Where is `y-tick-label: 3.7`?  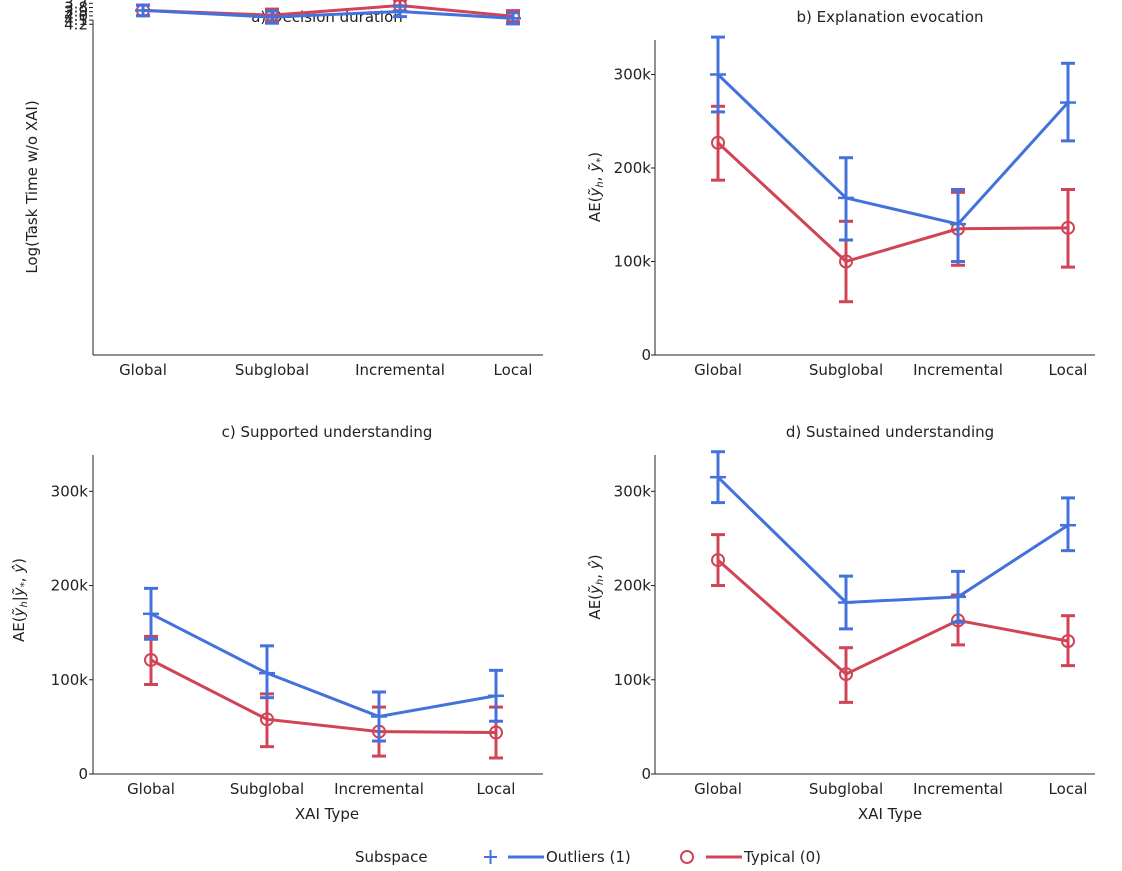 y-tick-label: 3.7 is located at coordinates (76, 6).